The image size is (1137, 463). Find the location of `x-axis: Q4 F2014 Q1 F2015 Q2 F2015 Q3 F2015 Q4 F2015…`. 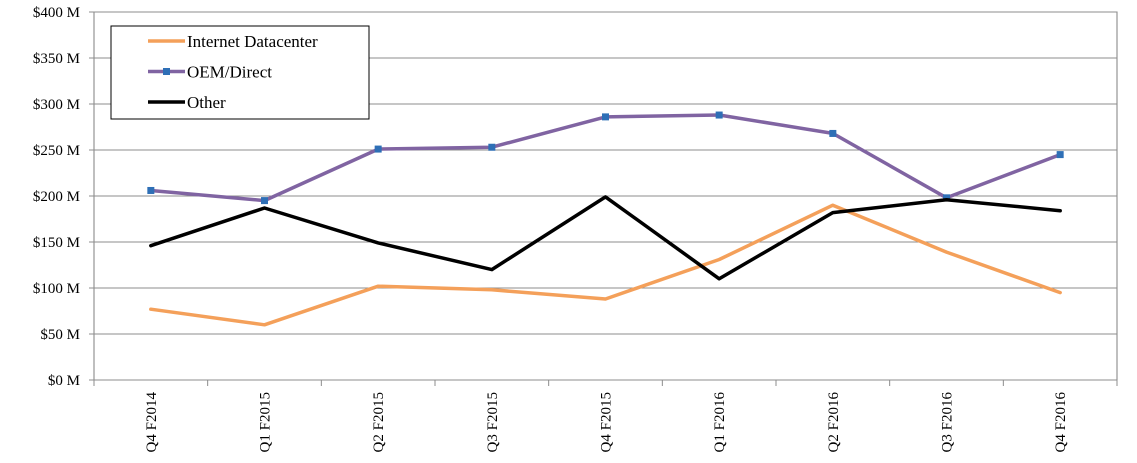

x-axis: Q4 F2014 Q1 F2015 Q2 F2015 Q3 F2015 Q4 F2015… is located at coordinates (605, 416).